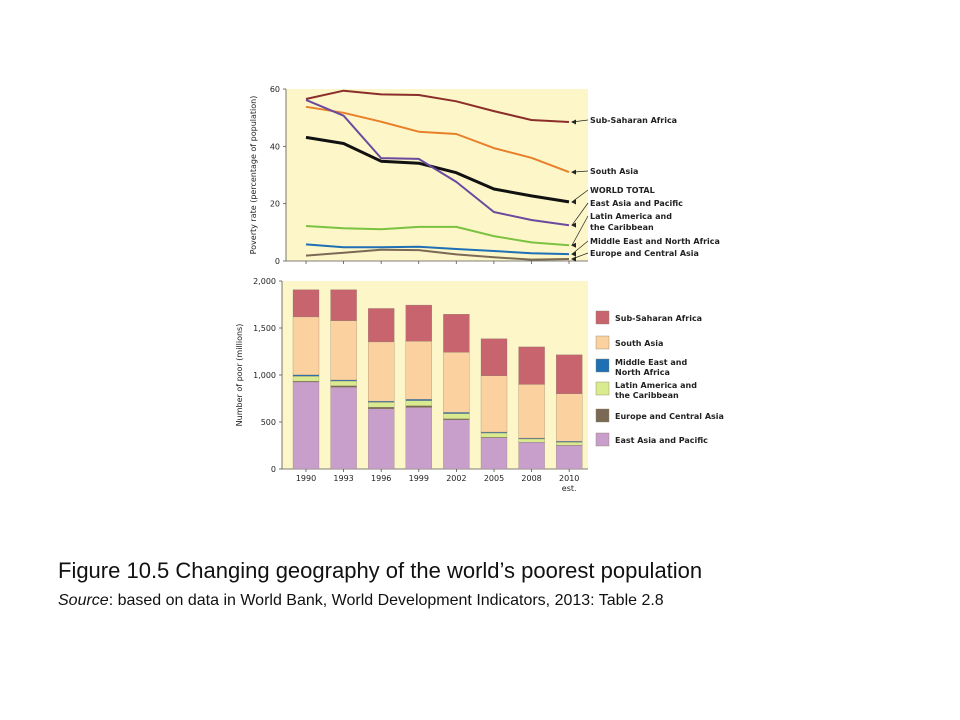 The height and width of the screenshot is (720, 960). I want to click on bar-y-tick-label: 1,000, so click(264, 375).